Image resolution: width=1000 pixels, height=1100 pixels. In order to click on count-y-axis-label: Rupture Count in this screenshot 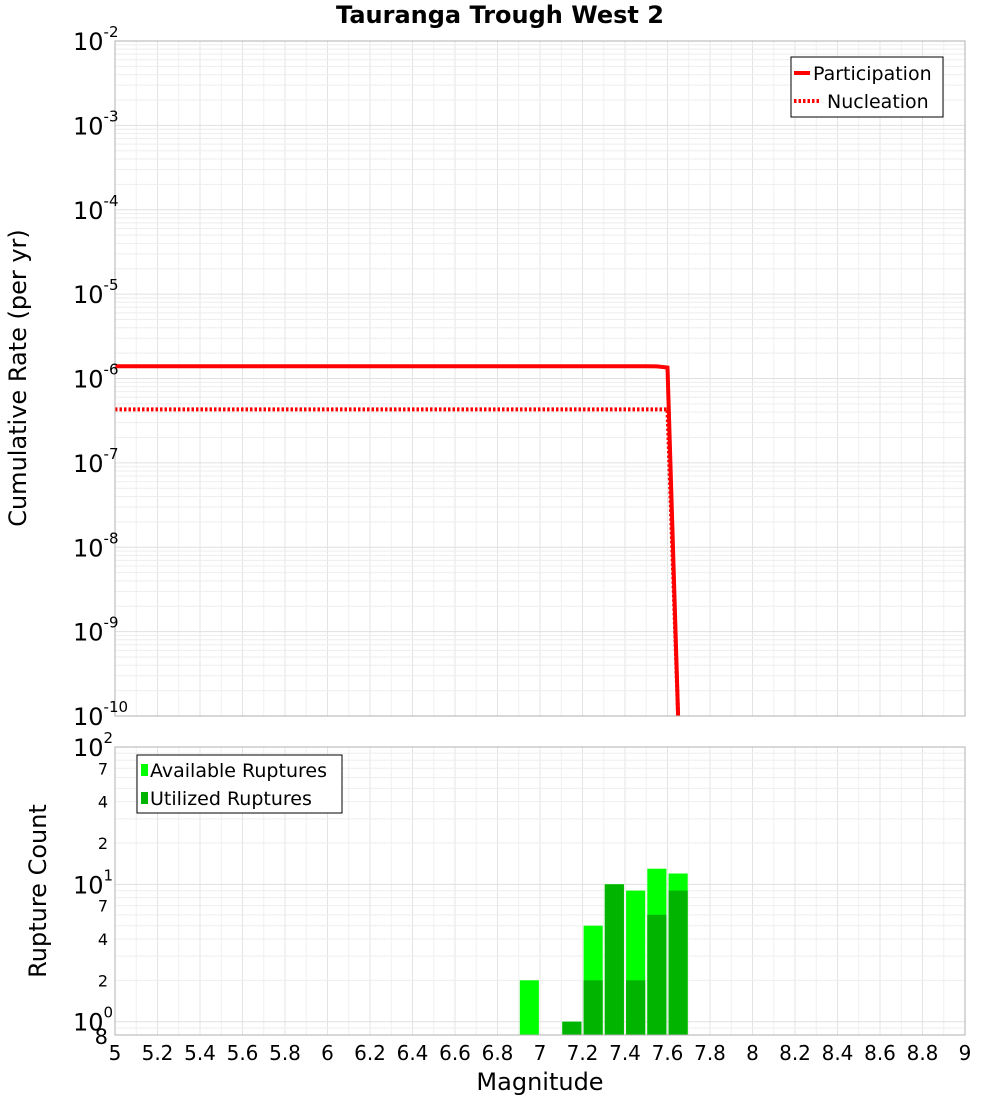, I will do `click(38, 891)`.